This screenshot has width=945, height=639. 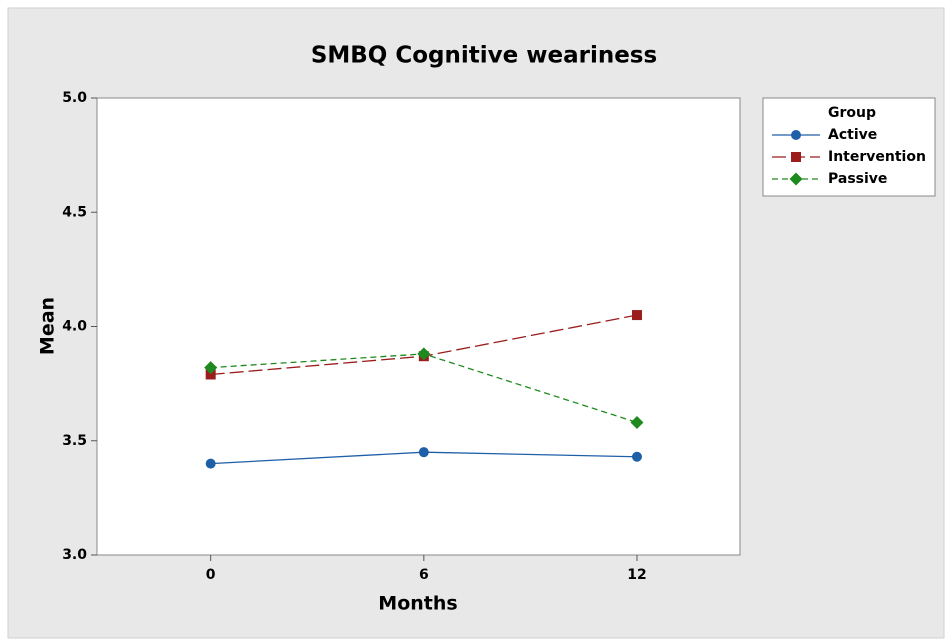 I want to click on x-axis-label: Months, so click(x=417, y=604).